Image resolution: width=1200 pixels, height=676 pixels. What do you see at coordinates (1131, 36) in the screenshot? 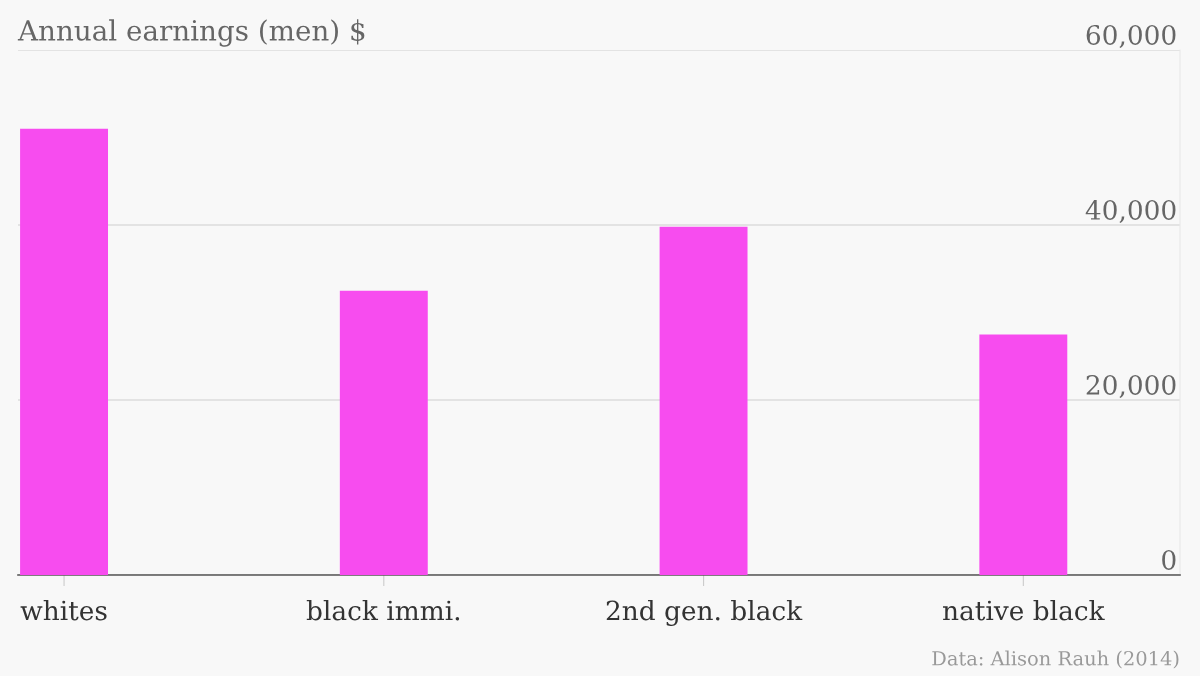
I see `y-tick-label: 60,000` at bounding box center [1131, 36].